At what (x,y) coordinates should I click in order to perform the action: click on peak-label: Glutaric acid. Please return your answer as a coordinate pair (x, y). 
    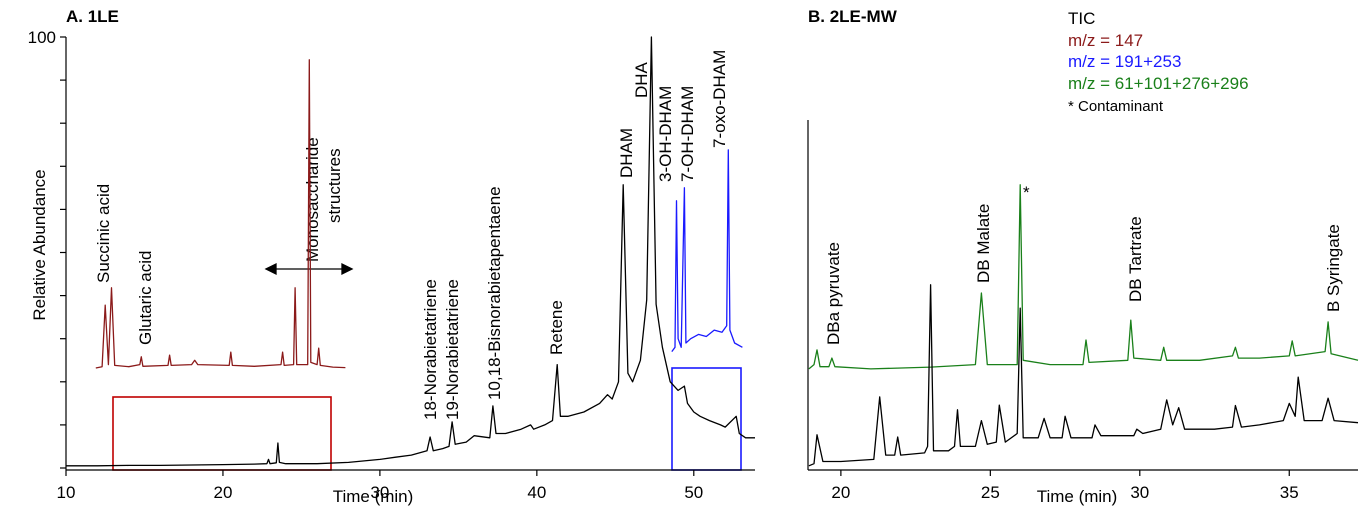
    Looking at the image, I should click on (145, 298).